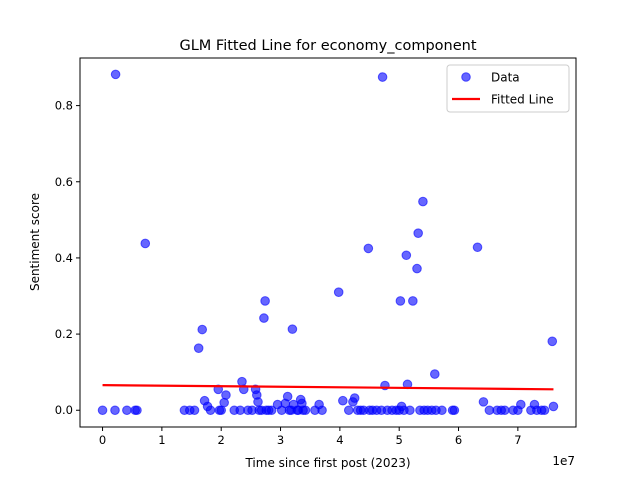 The image size is (640, 480). I want to click on y-tick-label: 0.4, so click(64, 258).